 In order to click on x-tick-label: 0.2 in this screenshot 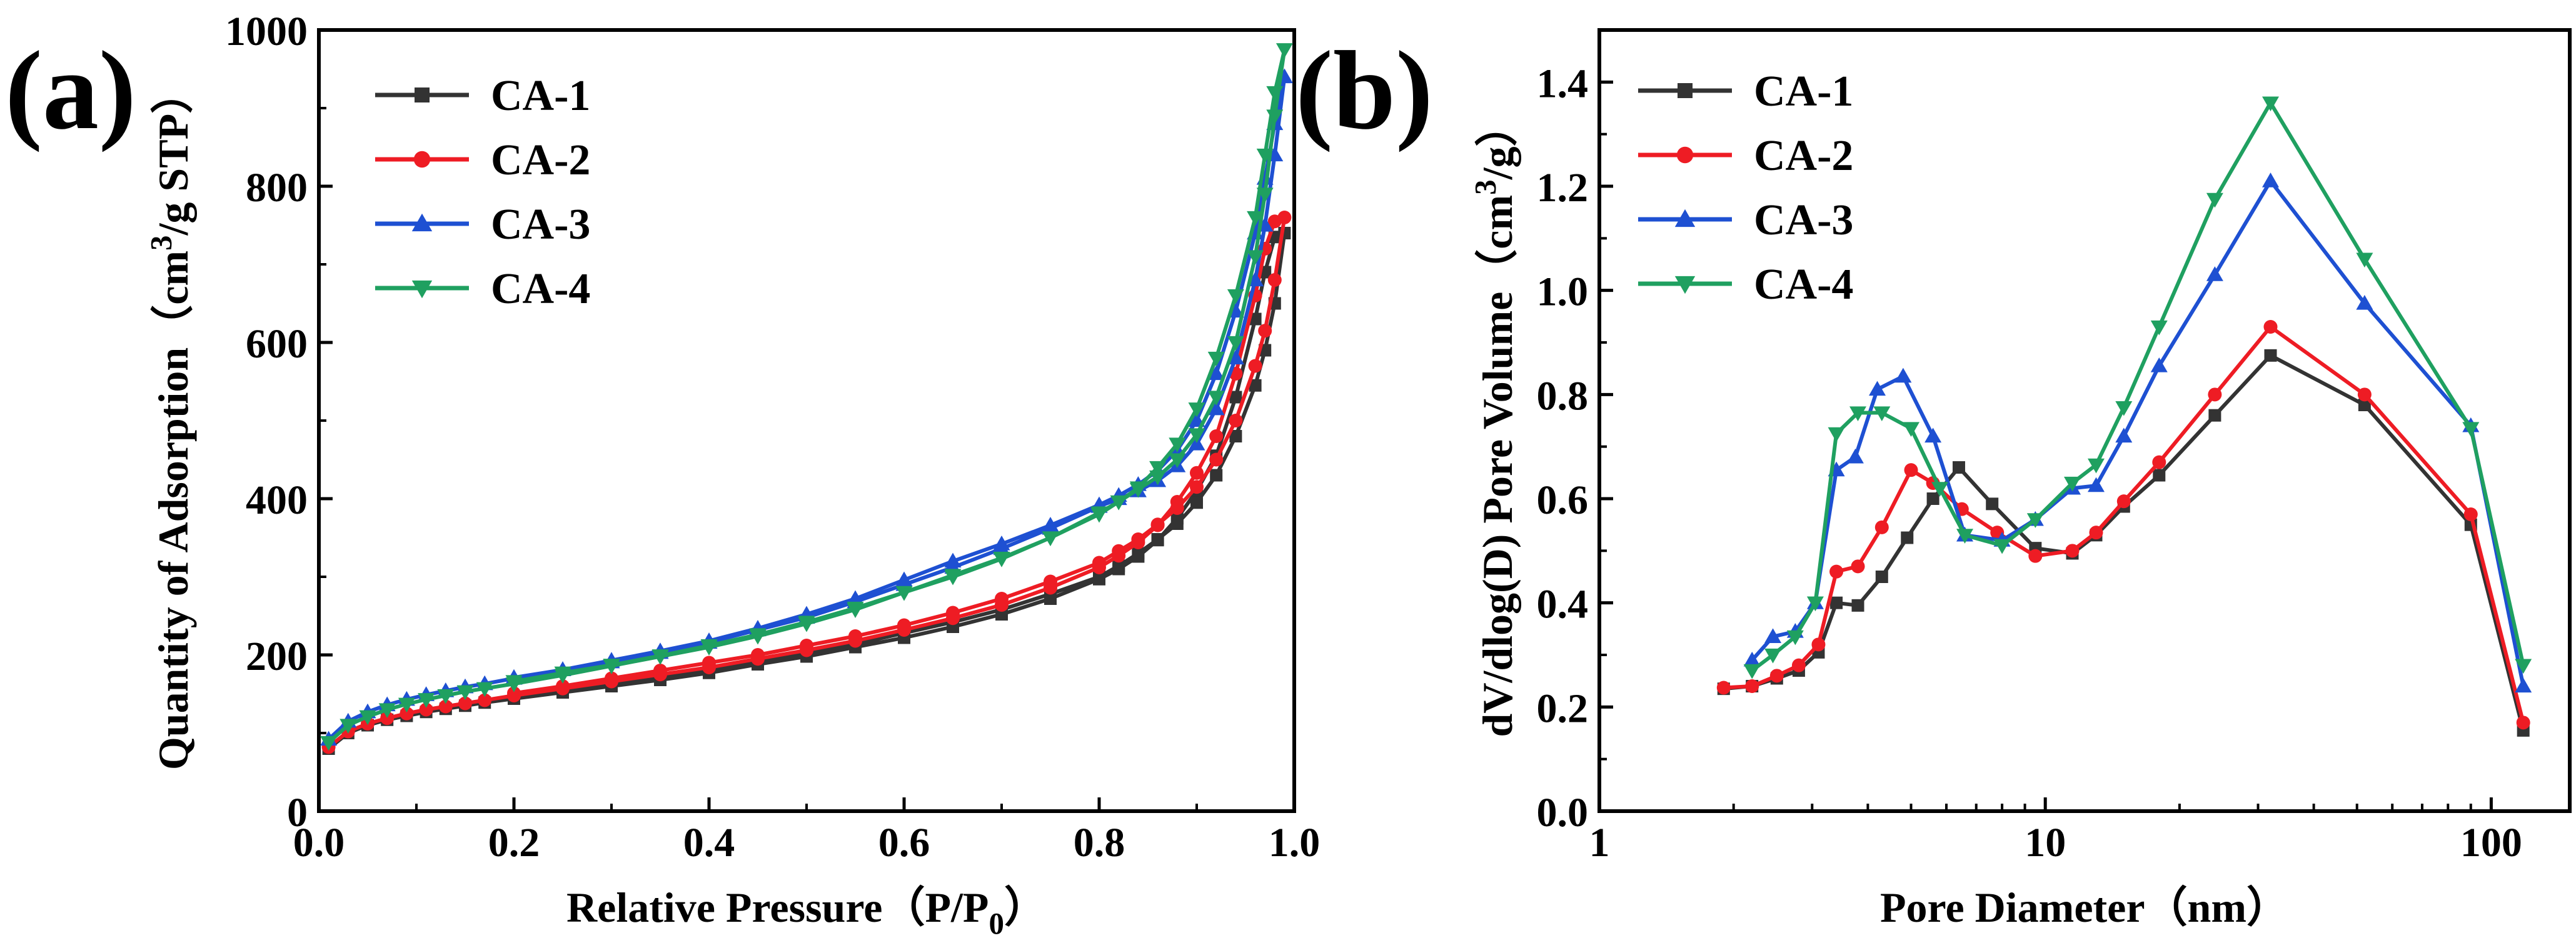, I will do `click(514, 843)`.